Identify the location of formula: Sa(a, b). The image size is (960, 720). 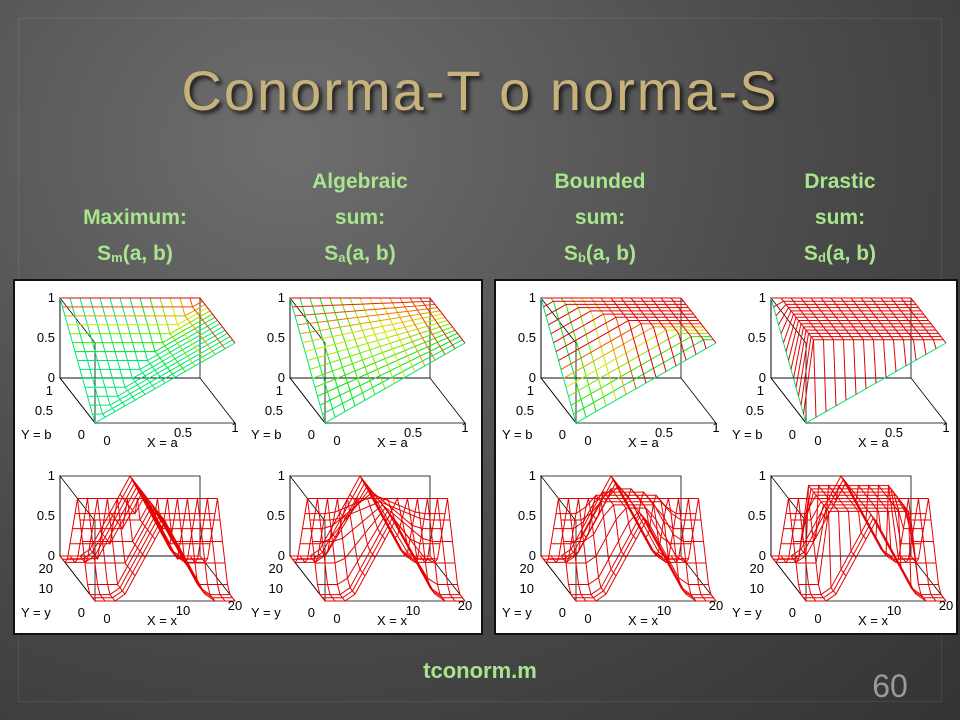
(360, 256).